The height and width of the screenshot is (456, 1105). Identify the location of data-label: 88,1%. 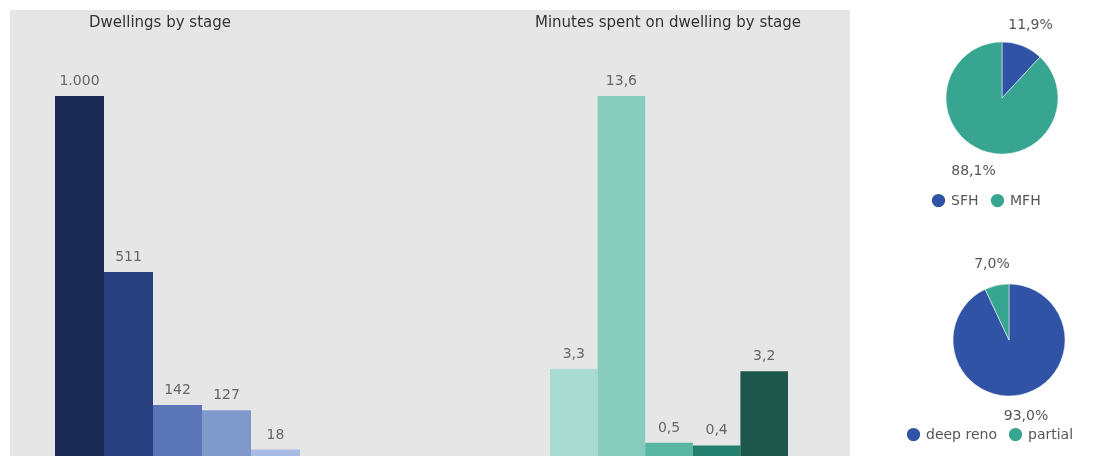
(973, 169).